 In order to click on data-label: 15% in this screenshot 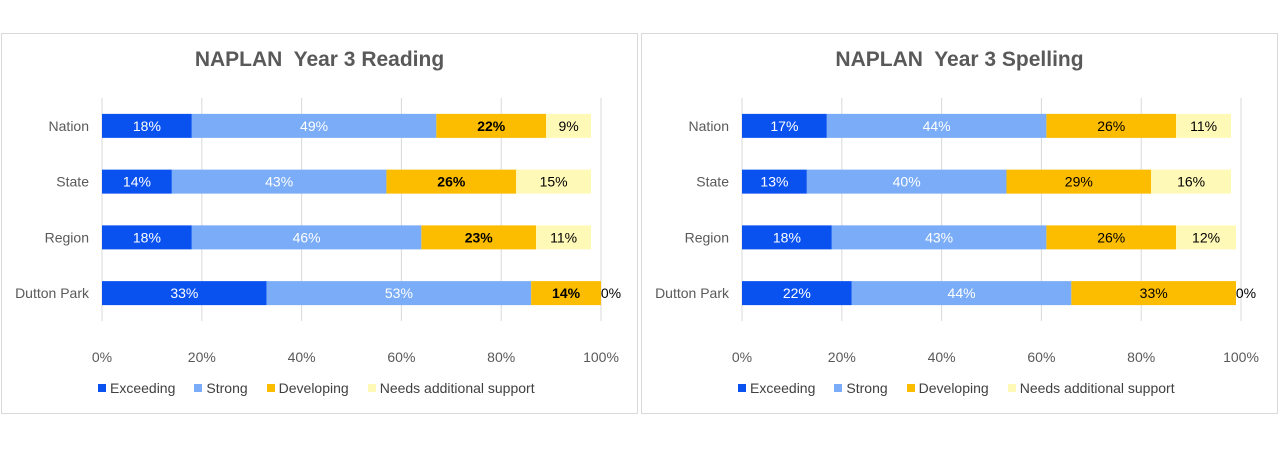, I will do `click(554, 182)`.